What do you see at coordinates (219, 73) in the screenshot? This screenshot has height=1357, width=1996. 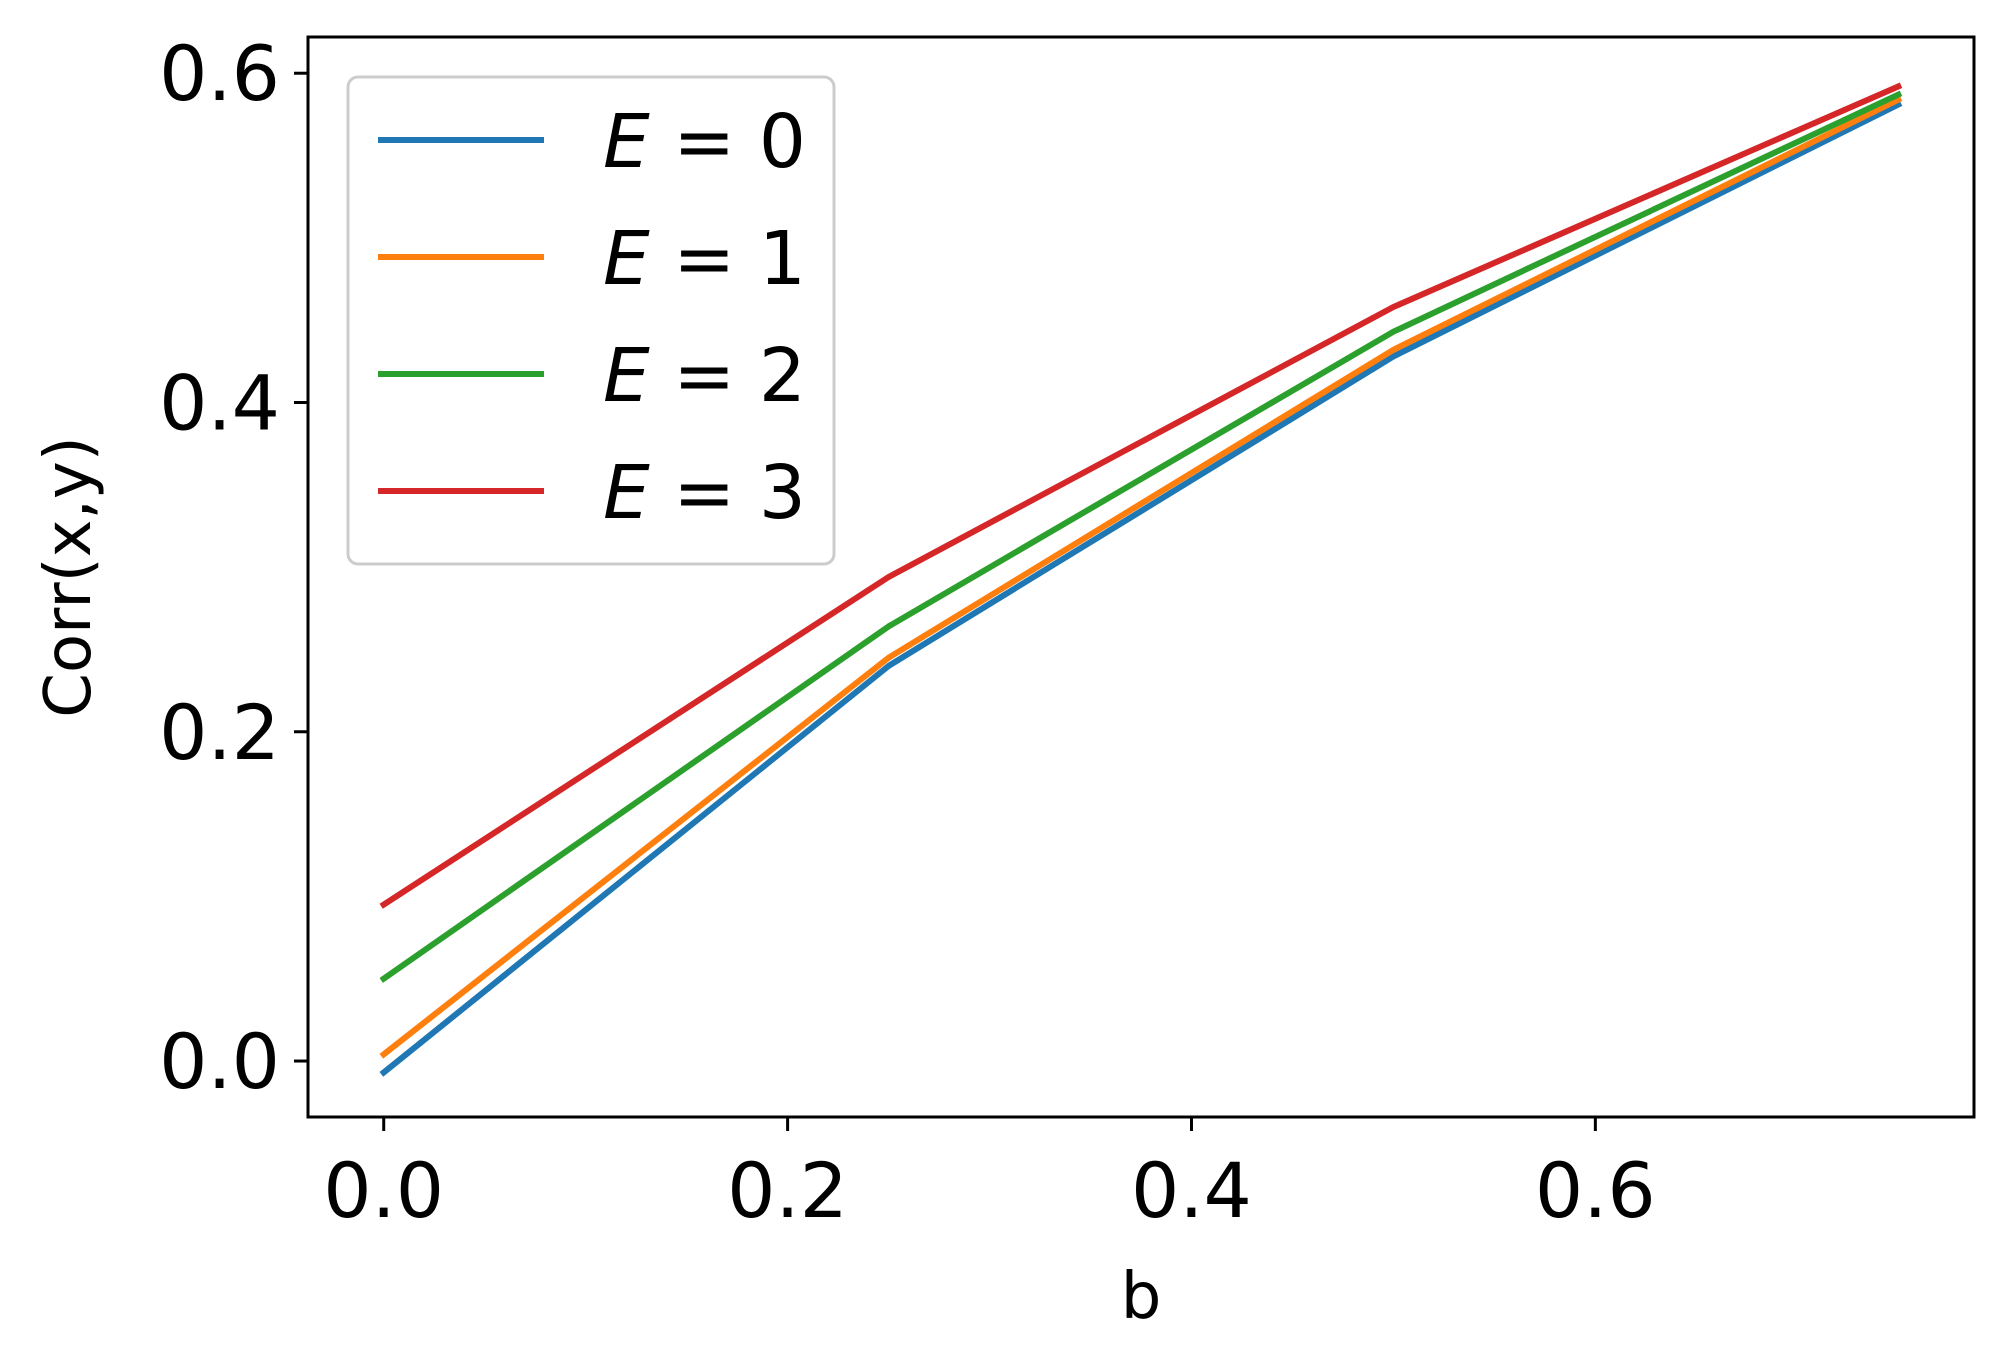 I see `y-tick-label: 0.6` at bounding box center [219, 73].